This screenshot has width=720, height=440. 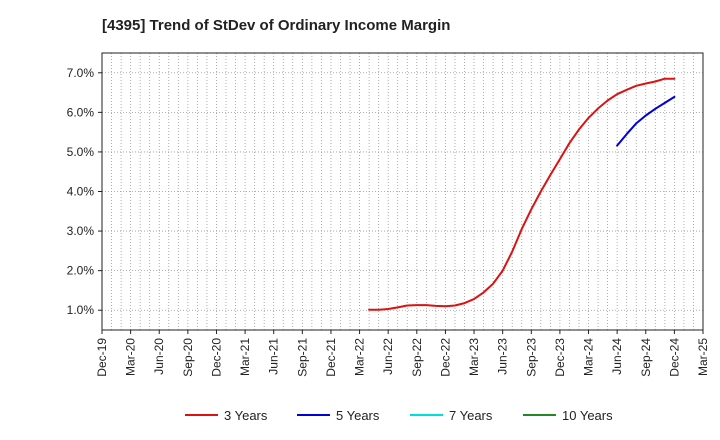 What do you see at coordinates (589, 357) in the screenshot?
I see `x-tick-label: Mar-24` at bounding box center [589, 357].